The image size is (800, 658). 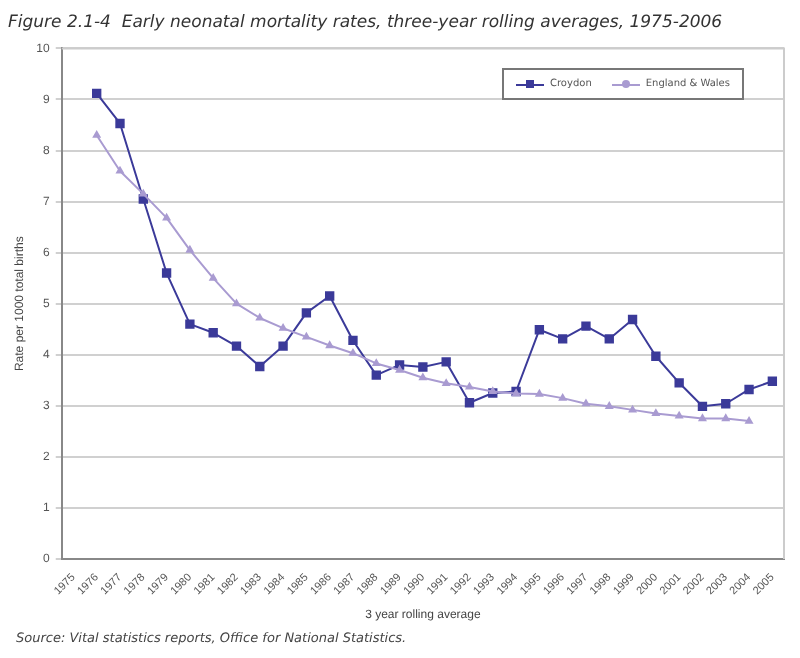 What do you see at coordinates (366, 22) in the screenshot?
I see `chart-title: Figure 2.1-4 Early neonatal mortality rates, three-year rolling averages, 1975-2006` at bounding box center [366, 22].